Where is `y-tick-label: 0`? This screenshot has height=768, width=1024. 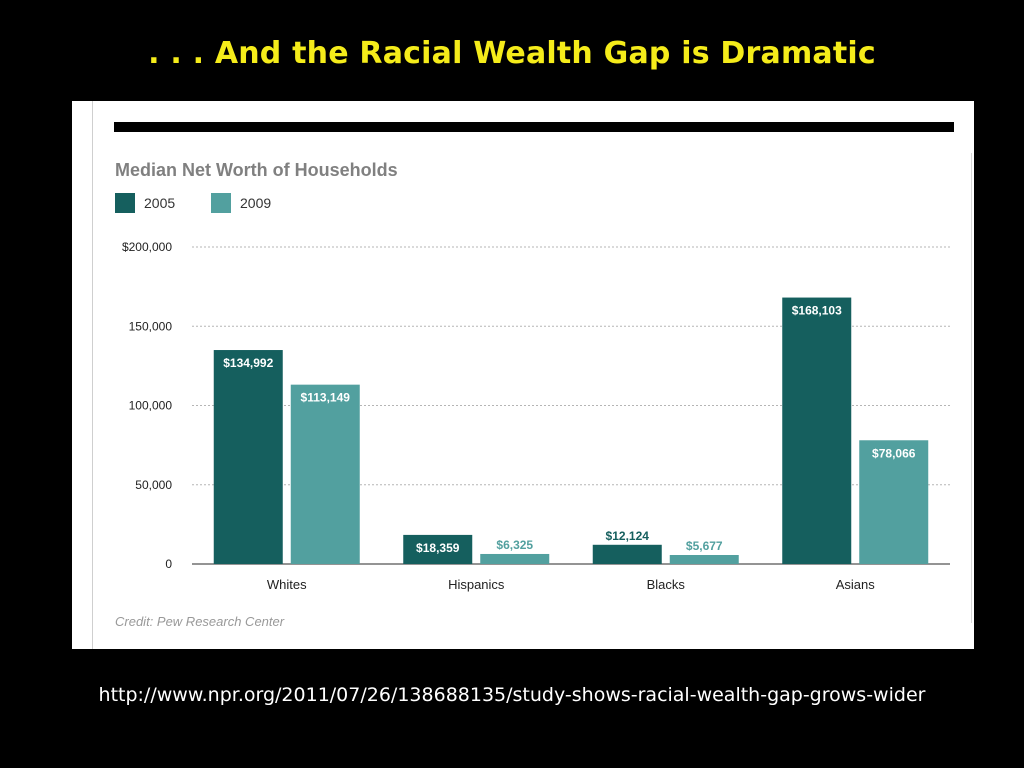
y-tick-label: 0 is located at coordinates (168, 564).